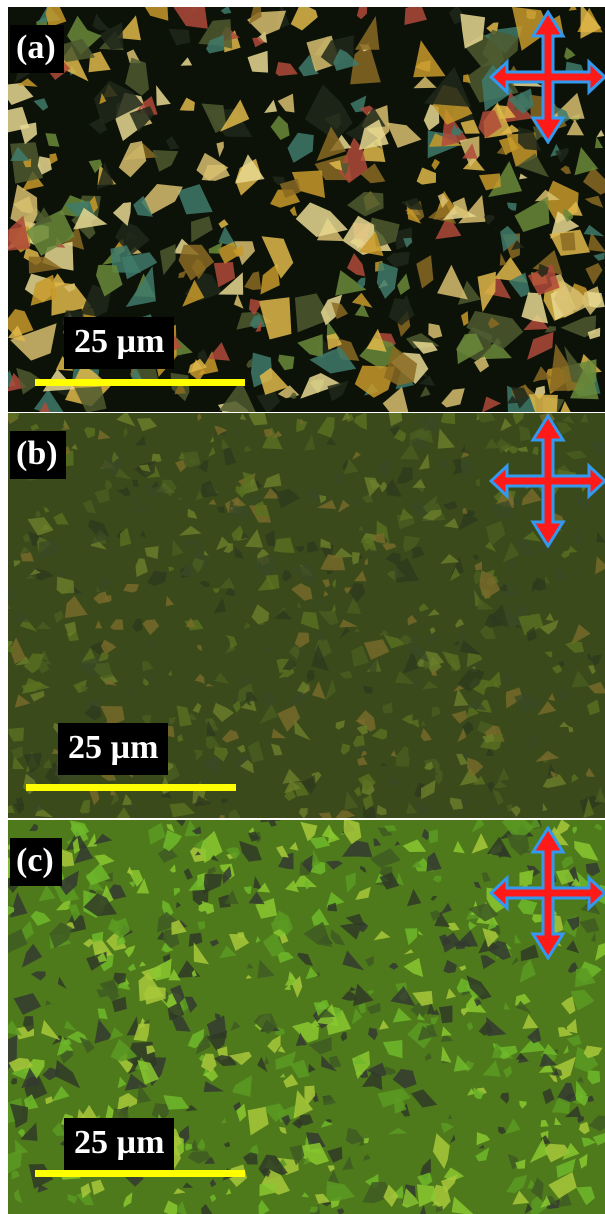  What do you see at coordinates (37, 49) in the screenshot?
I see `panel-label: (a)` at bounding box center [37, 49].